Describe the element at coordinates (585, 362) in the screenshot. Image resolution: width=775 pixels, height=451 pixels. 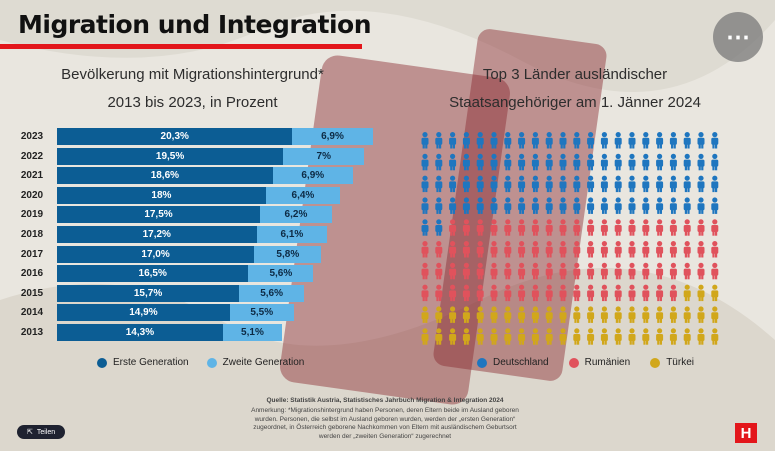
I see `legend-right: Deutschland Rumänien Türkei` at that location.